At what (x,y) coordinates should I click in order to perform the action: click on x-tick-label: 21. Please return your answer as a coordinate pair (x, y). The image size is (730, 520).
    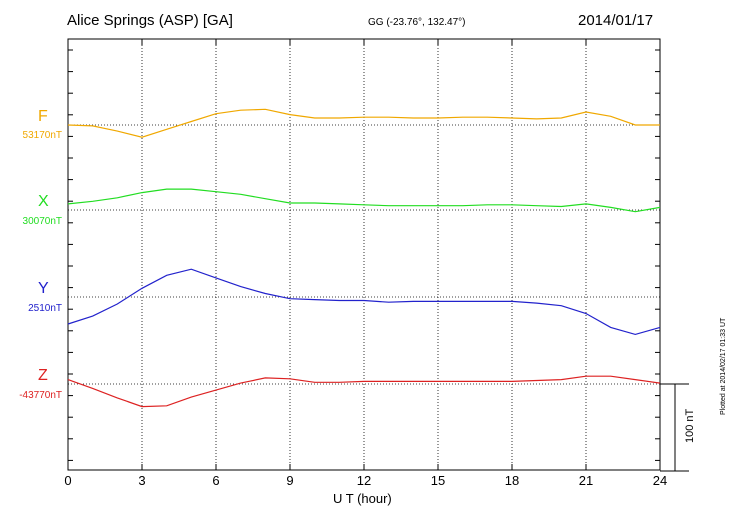
    Looking at the image, I should click on (586, 480).